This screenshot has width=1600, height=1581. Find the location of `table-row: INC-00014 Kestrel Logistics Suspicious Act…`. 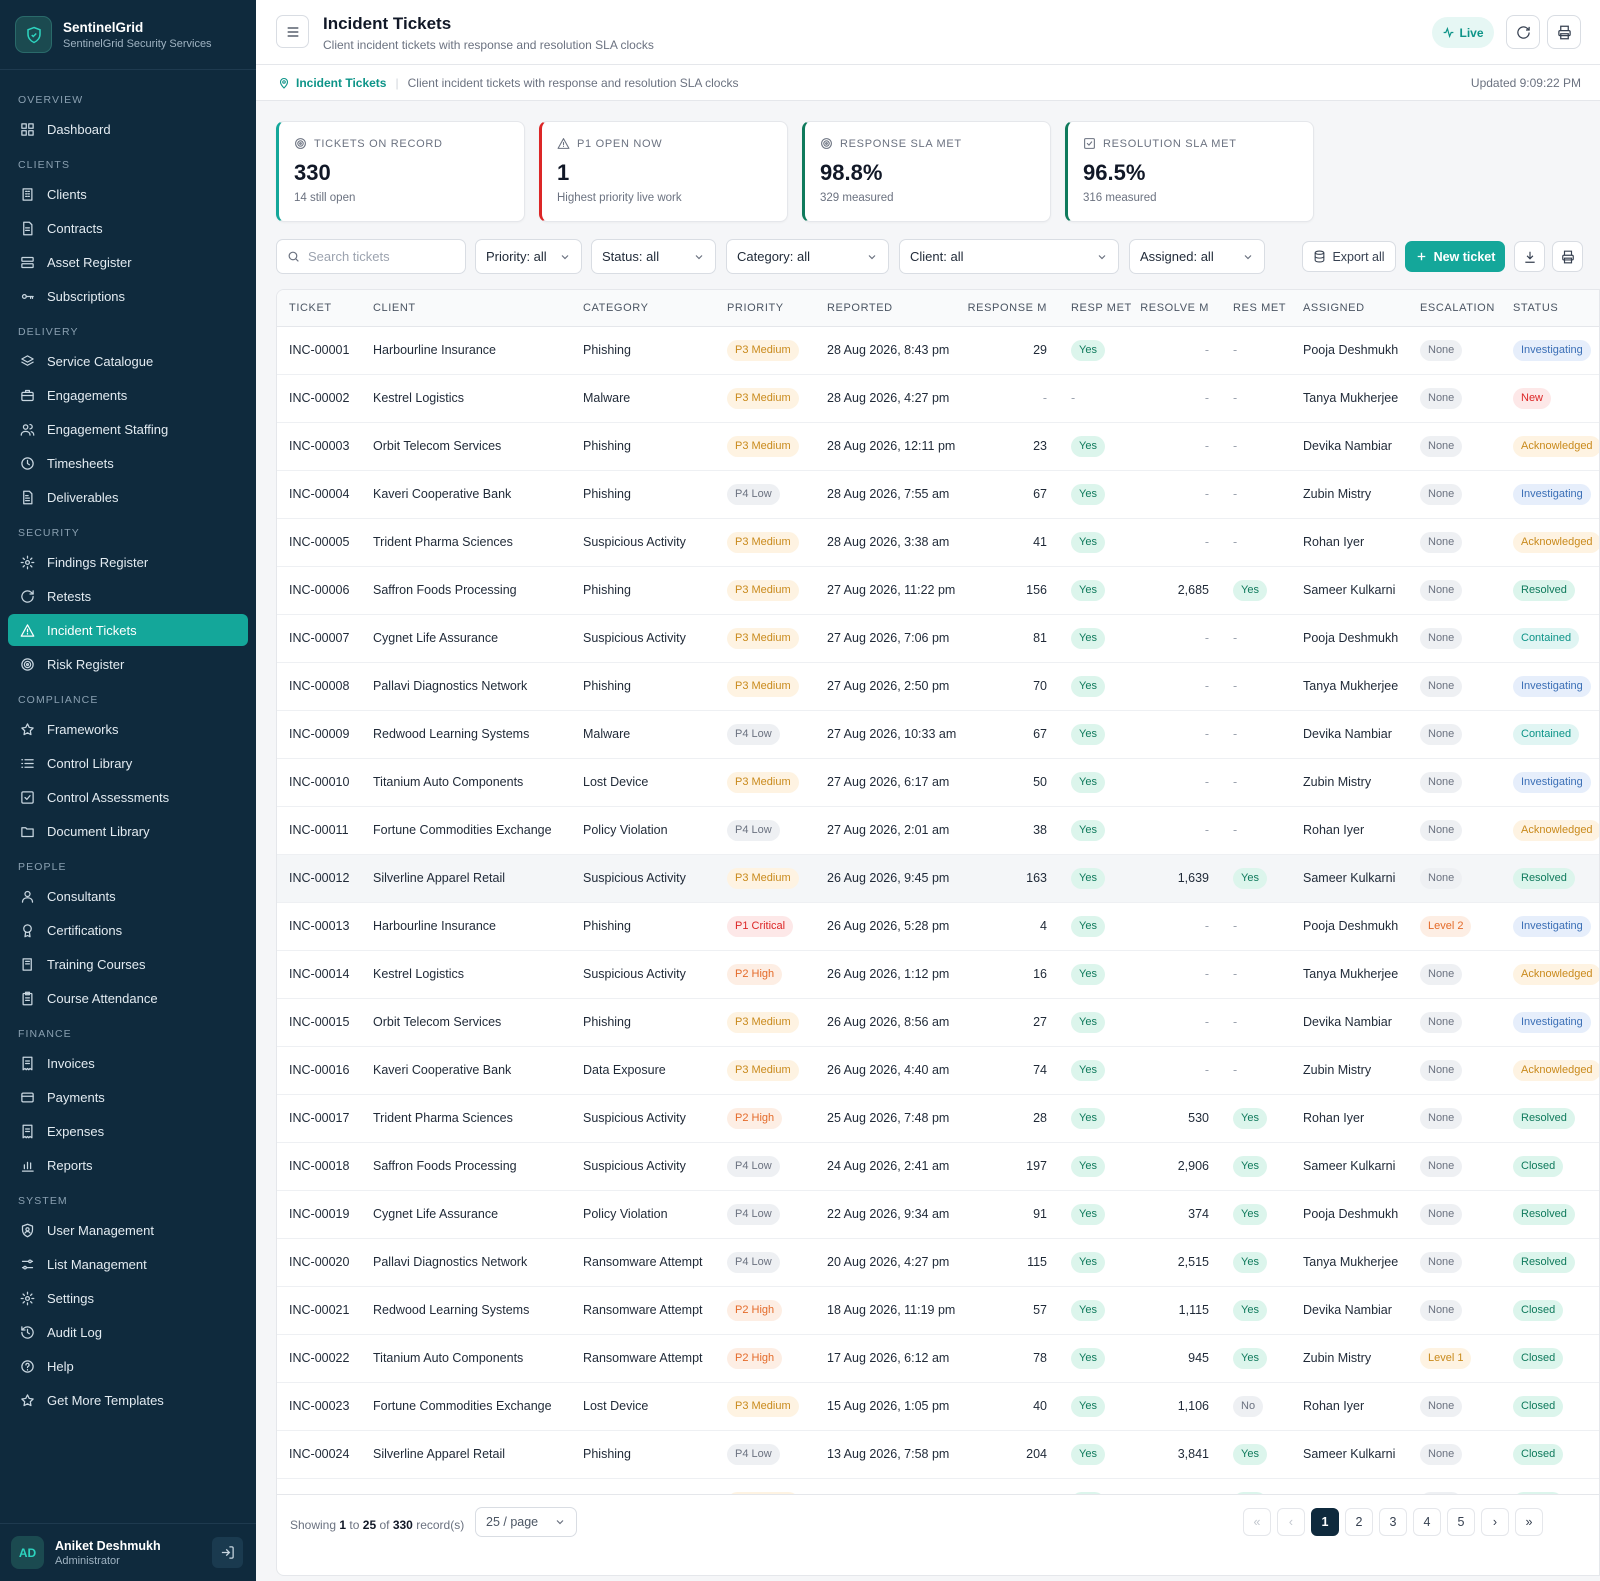

table-row: INC-00014 Kestrel Logistics Suspicious Act… is located at coordinates (938, 974).